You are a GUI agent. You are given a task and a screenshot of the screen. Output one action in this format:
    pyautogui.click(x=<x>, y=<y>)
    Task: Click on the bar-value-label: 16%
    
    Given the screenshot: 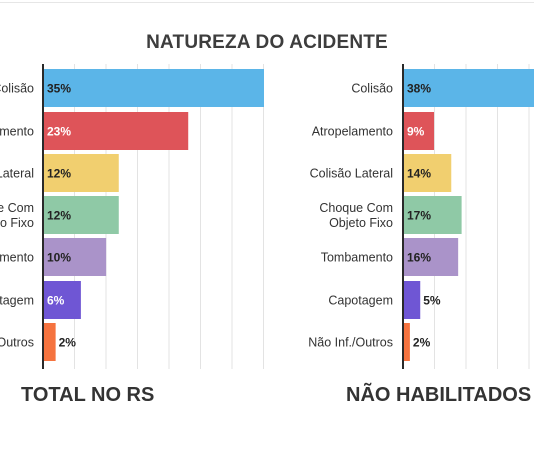 What is the action you would take?
    pyautogui.click(x=419, y=258)
    